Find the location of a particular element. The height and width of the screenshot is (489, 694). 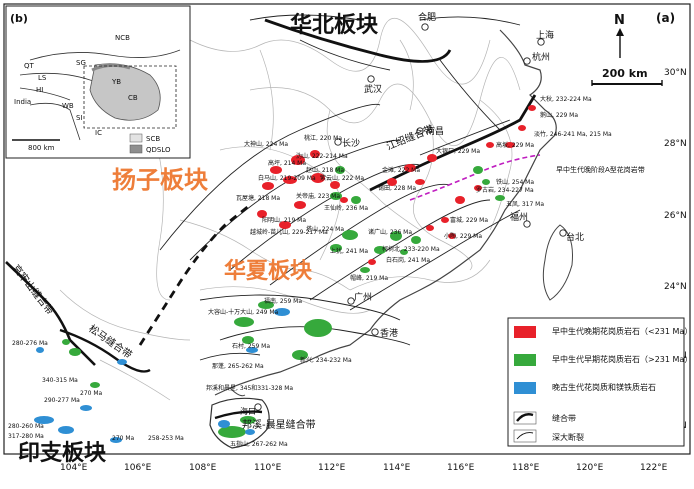

svg-text: 瓦屋塘, 218 Ma is located at coordinates (258, 198).